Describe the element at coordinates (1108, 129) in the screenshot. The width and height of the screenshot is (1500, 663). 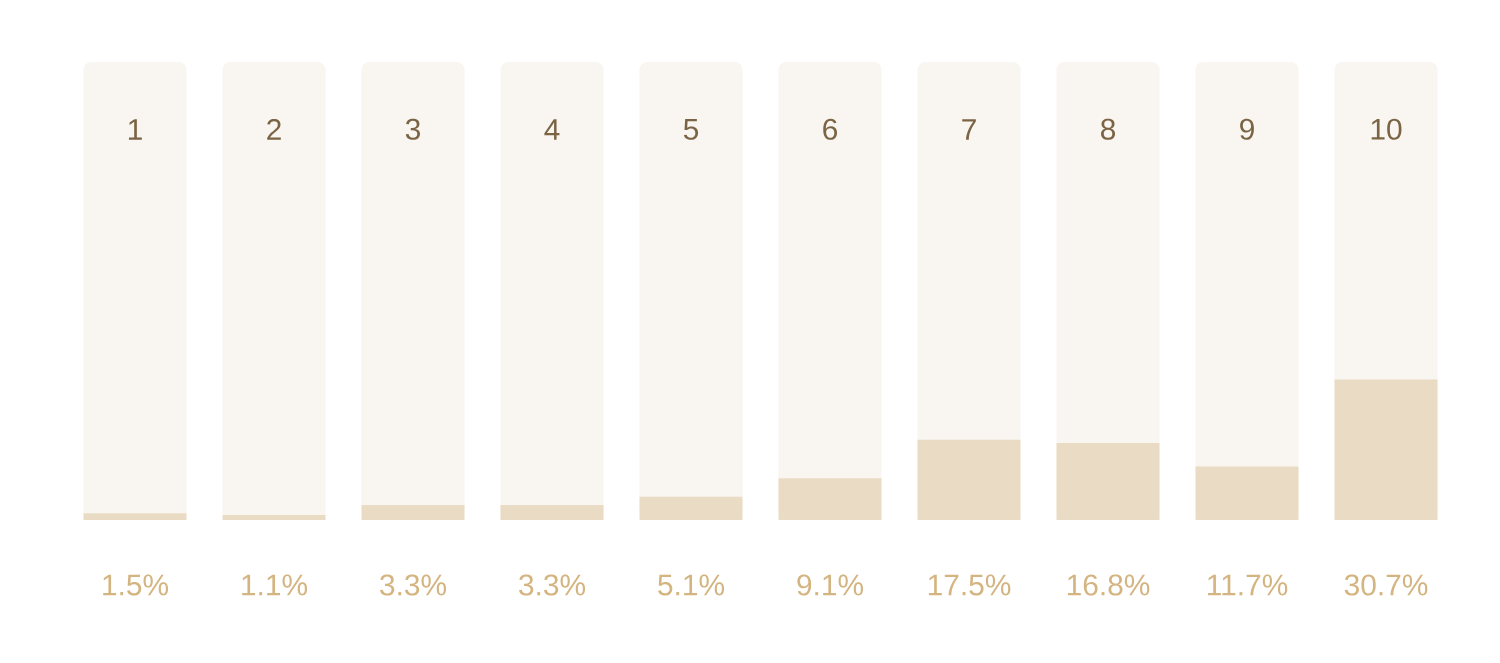
I see `x-tick-label: 8` at that location.